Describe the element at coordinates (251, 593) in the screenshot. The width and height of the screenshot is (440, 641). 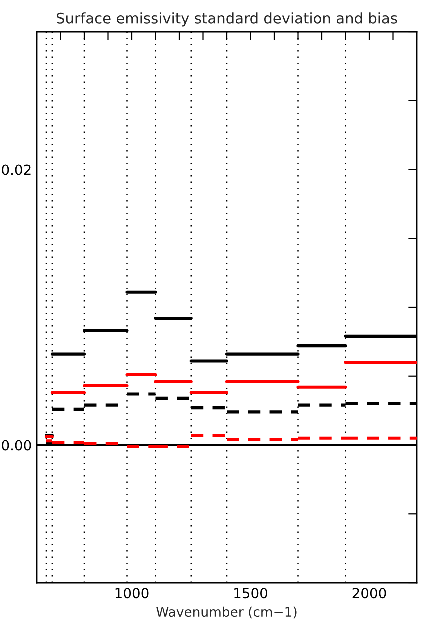
I see `x-tick-label: 1500` at that location.